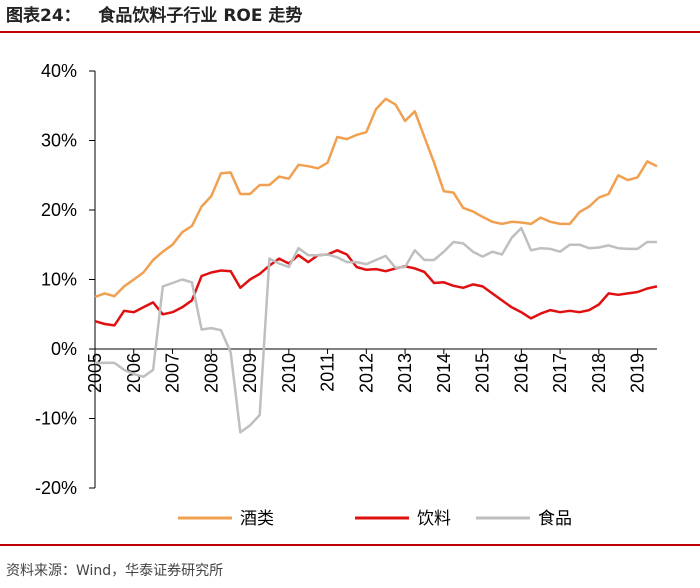 This screenshot has height=588, width=700. Describe the element at coordinates (328, 372) in the screenshot. I see `x-tick-label: 2011` at that location.